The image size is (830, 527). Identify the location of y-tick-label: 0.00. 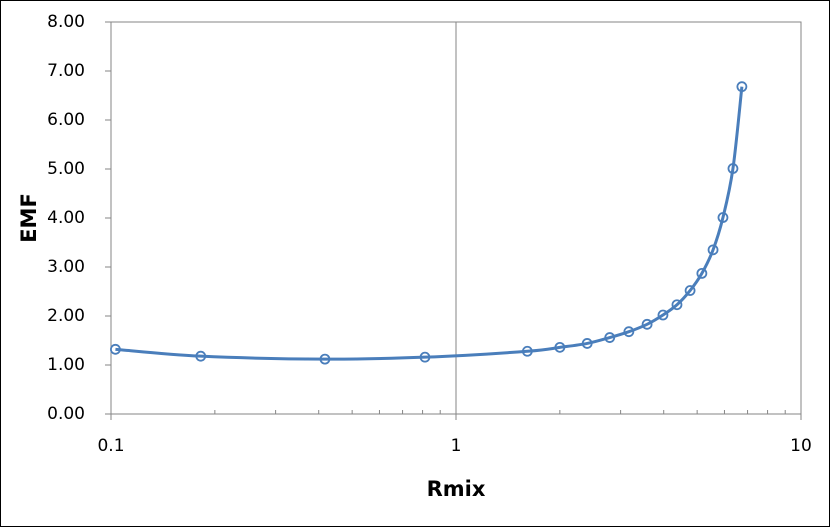
(66, 414).